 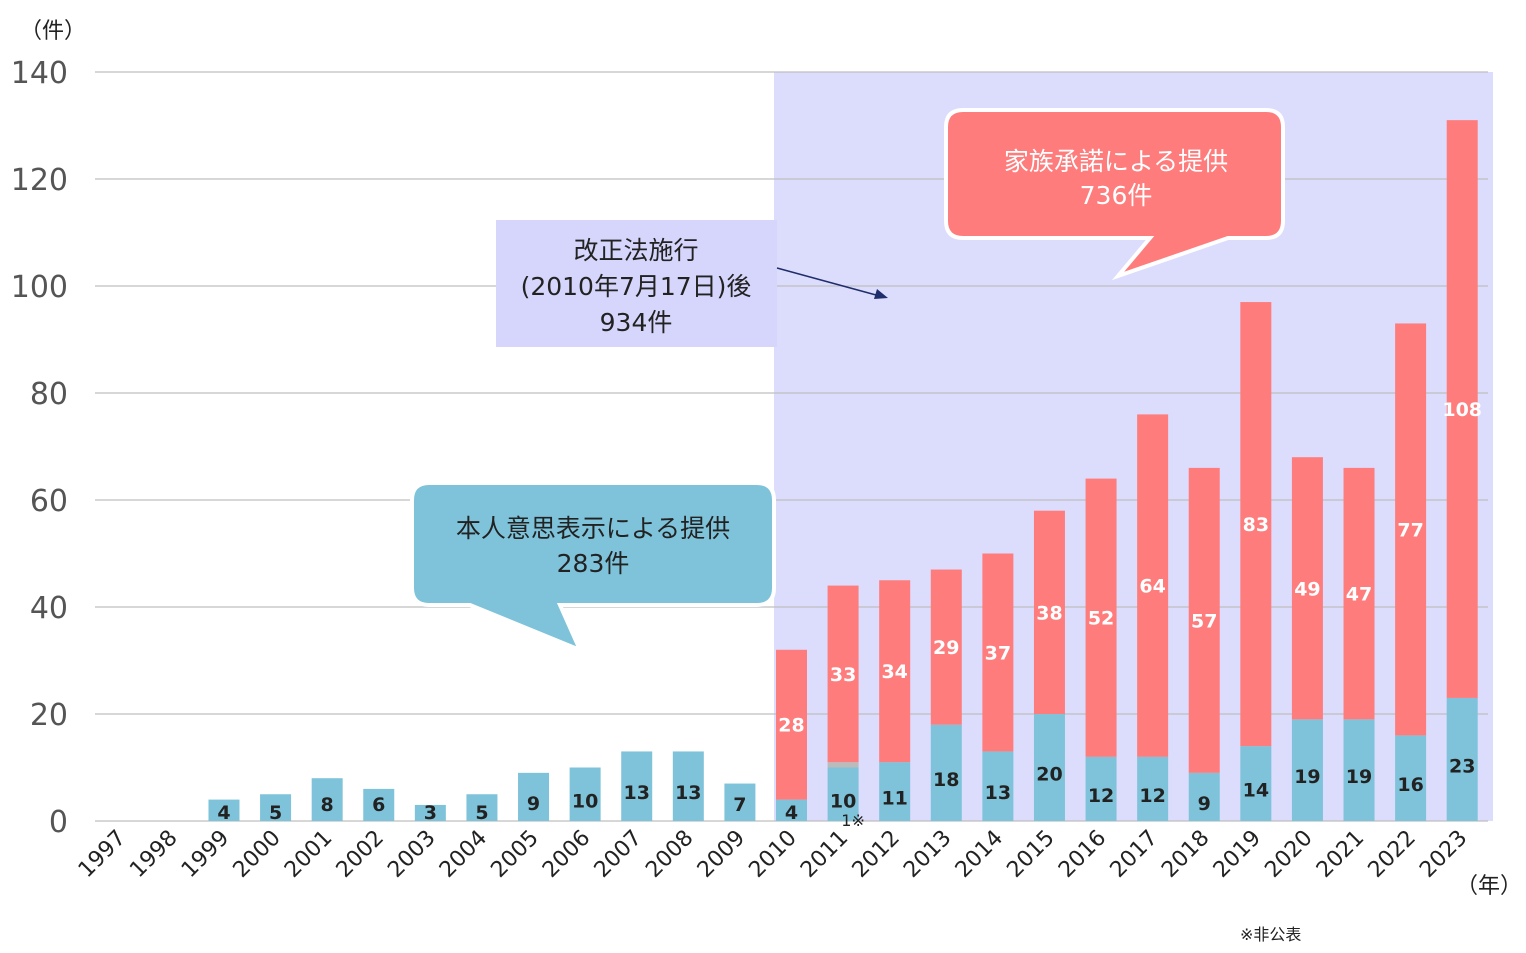 What do you see at coordinates (1340, 854) in the screenshot?
I see `x-tick-label: 2021` at bounding box center [1340, 854].